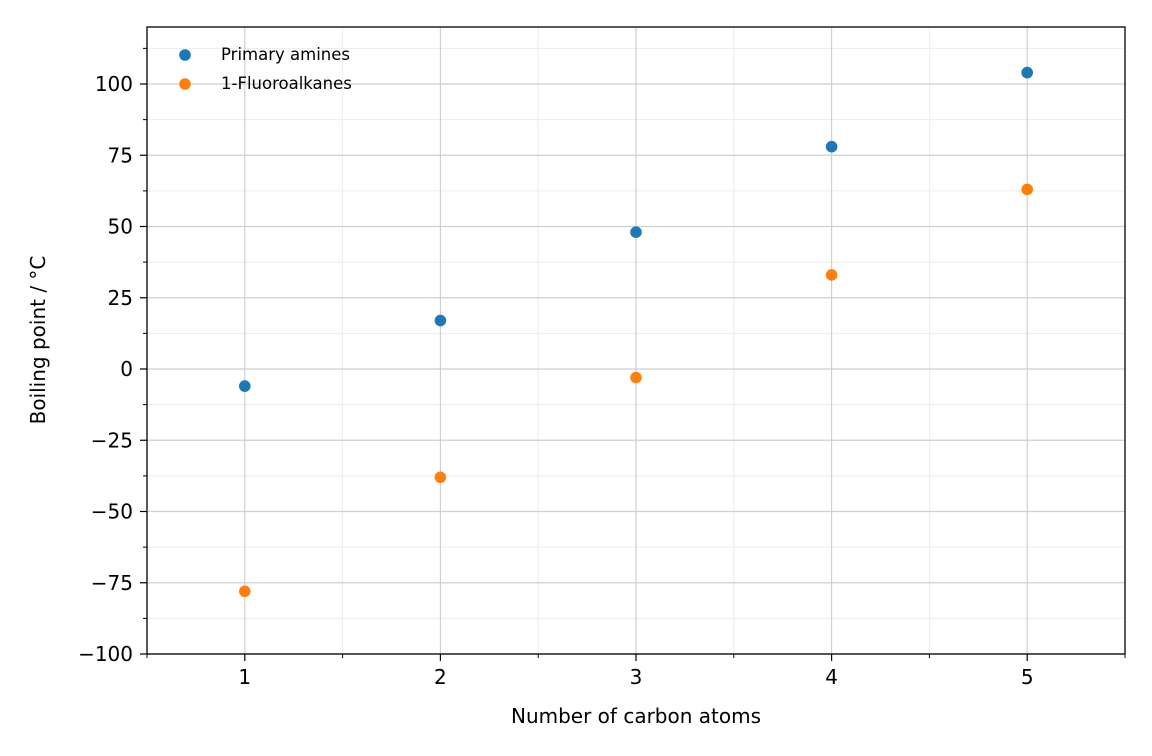  I want to click on x-tick-label: 1, so click(244, 677).